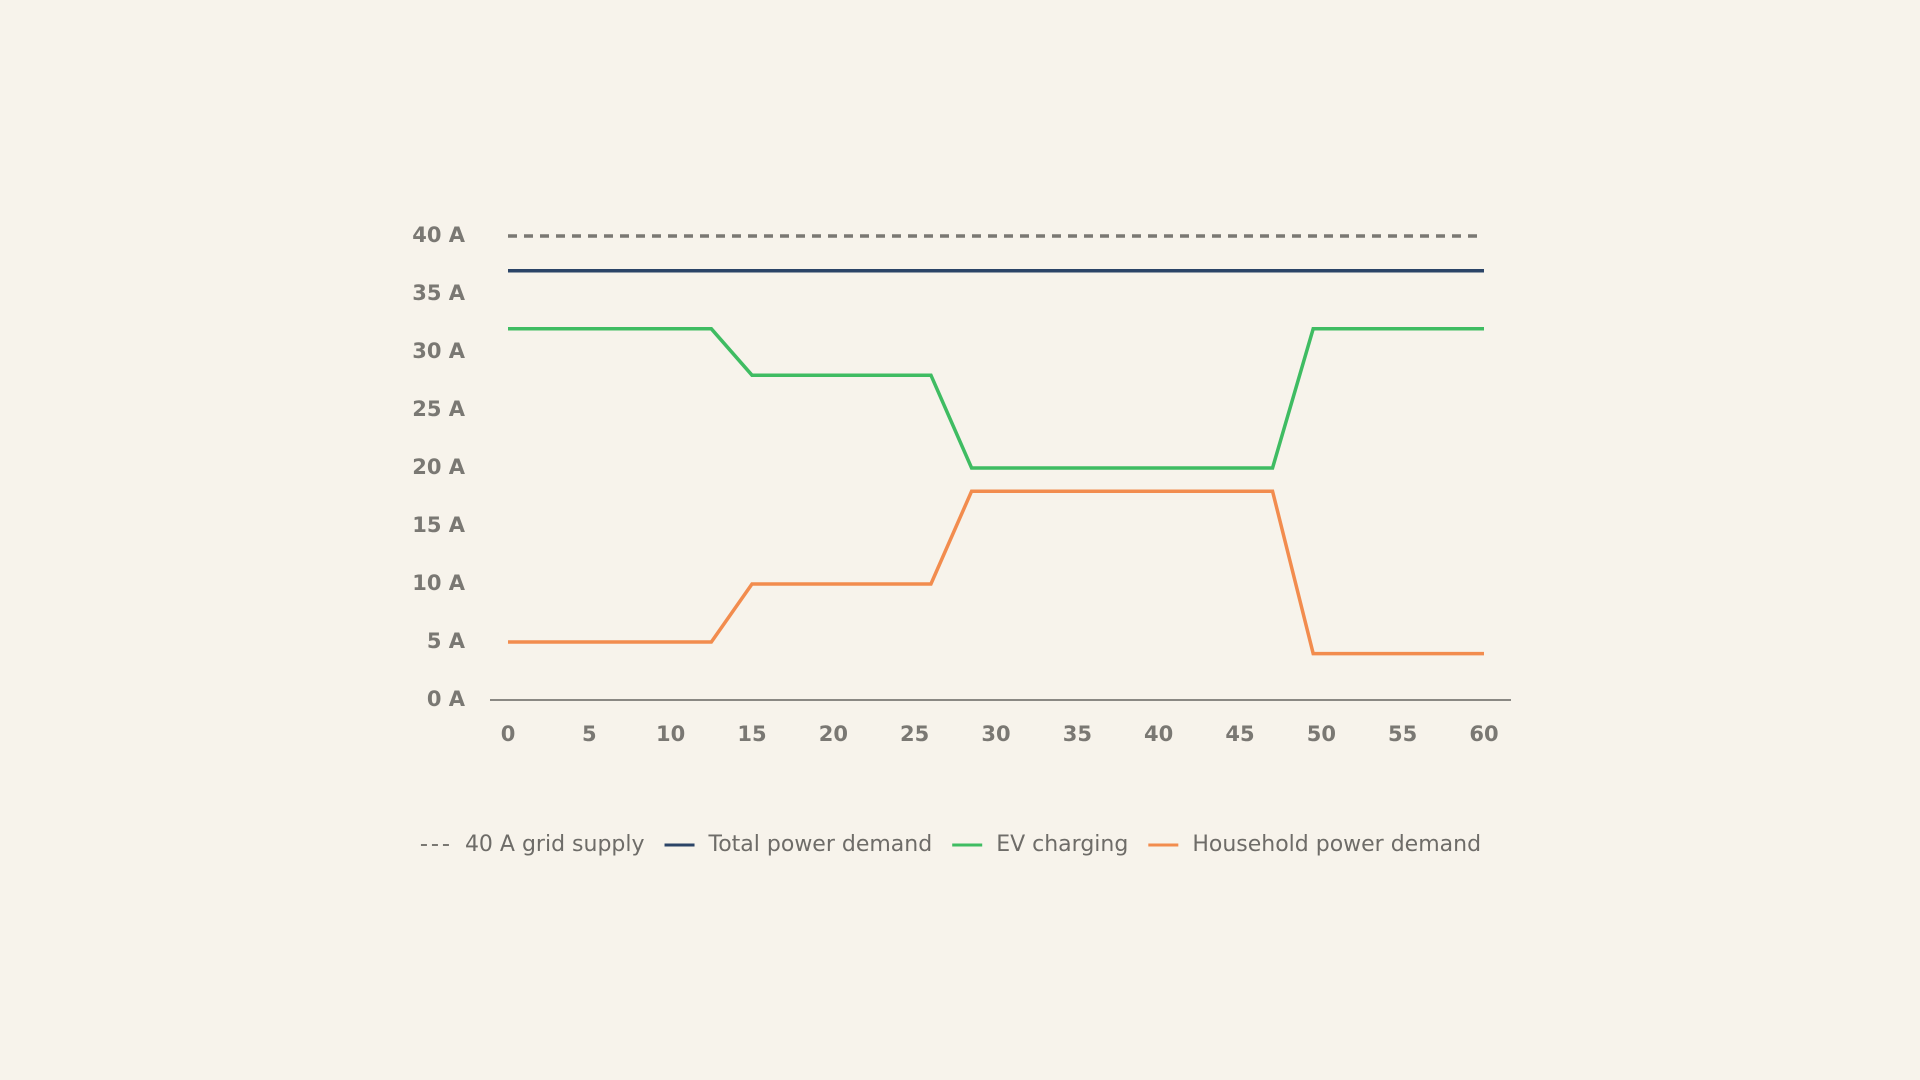 The height and width of the screenshot is (1080, 1920). I want to click on y-tick-label: 15 A, so click(439, 525).